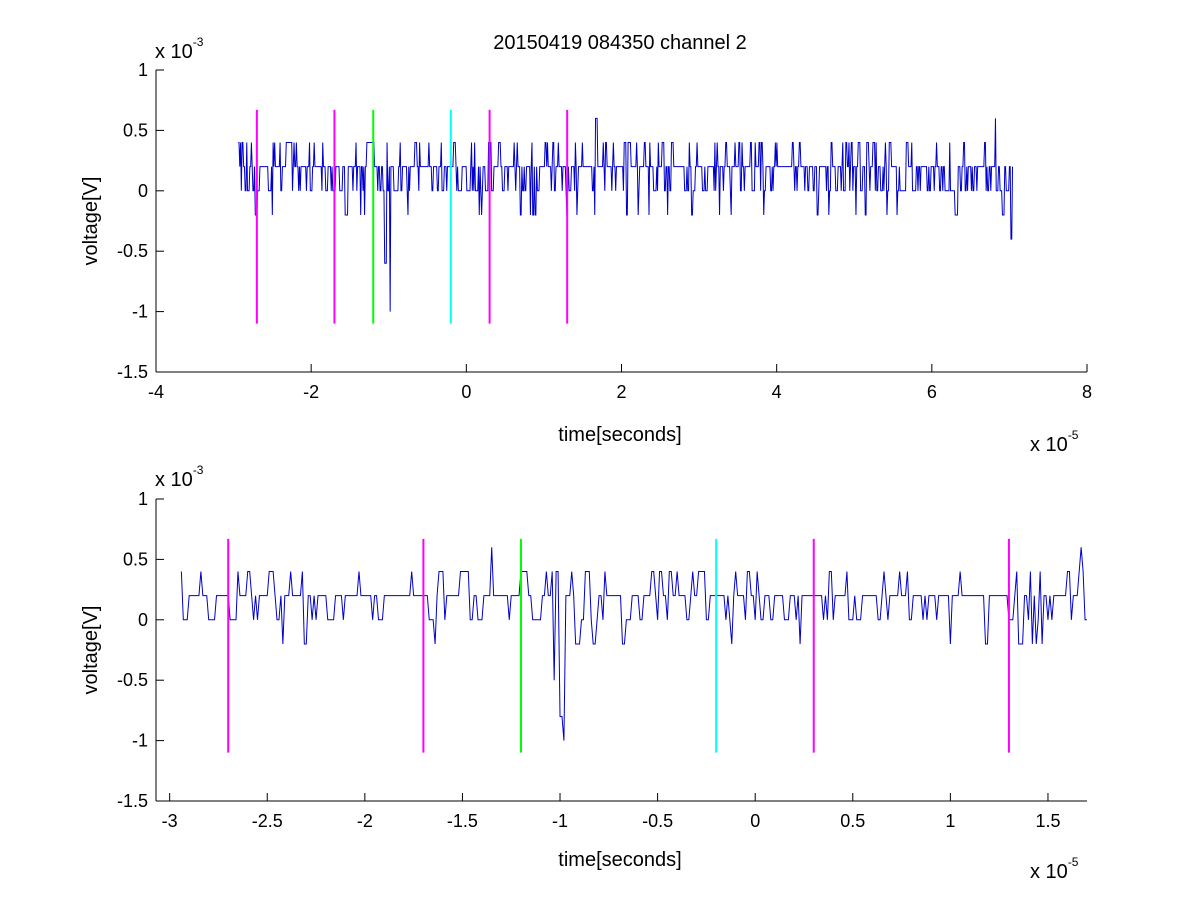 The image size is (1200, 901). I want to click on axes-top-xlabel: time[seconds], so click(619, 435).